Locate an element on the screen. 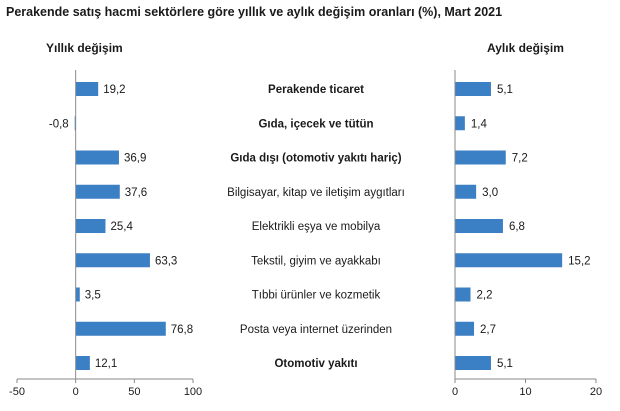 The width and height of the screenshot is (620, 411). monthly-value-labels: 5,1 1,4 7,2 3,0 6,8 15,2 2,2 2,7 5,1 is located at coordinates (531, 227).